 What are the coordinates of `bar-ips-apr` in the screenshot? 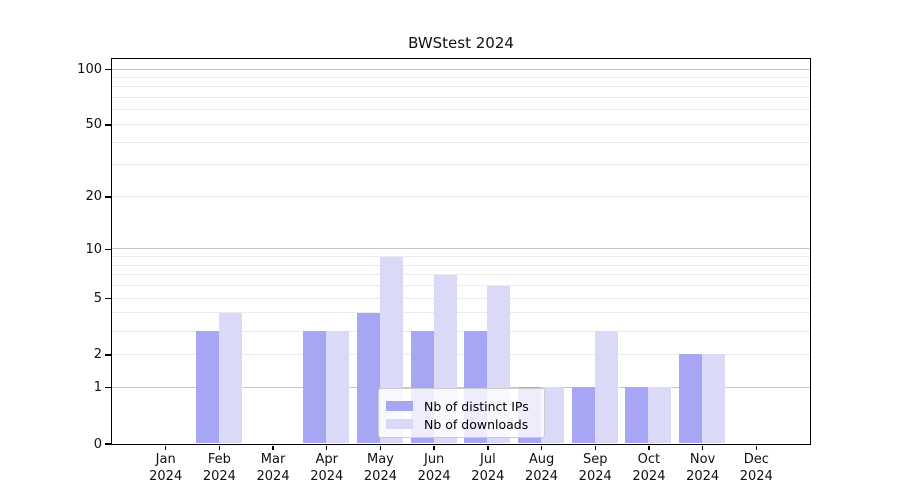 It's located at (315, 387).